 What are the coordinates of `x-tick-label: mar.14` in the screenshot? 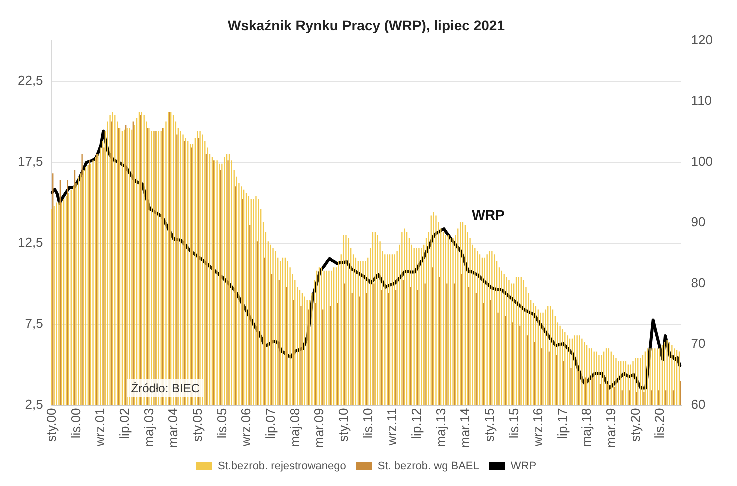 It's located at (465, 428).